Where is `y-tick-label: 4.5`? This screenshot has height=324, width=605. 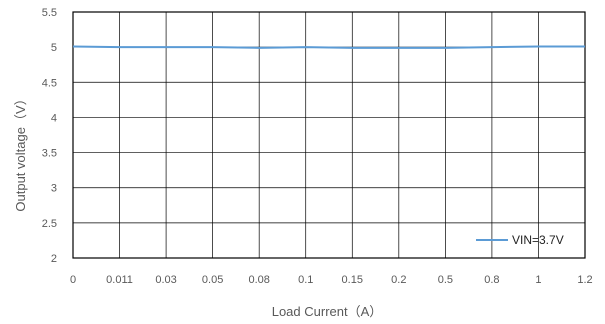 y-tick-label: 4.5 is located at coordinates (49, 83).